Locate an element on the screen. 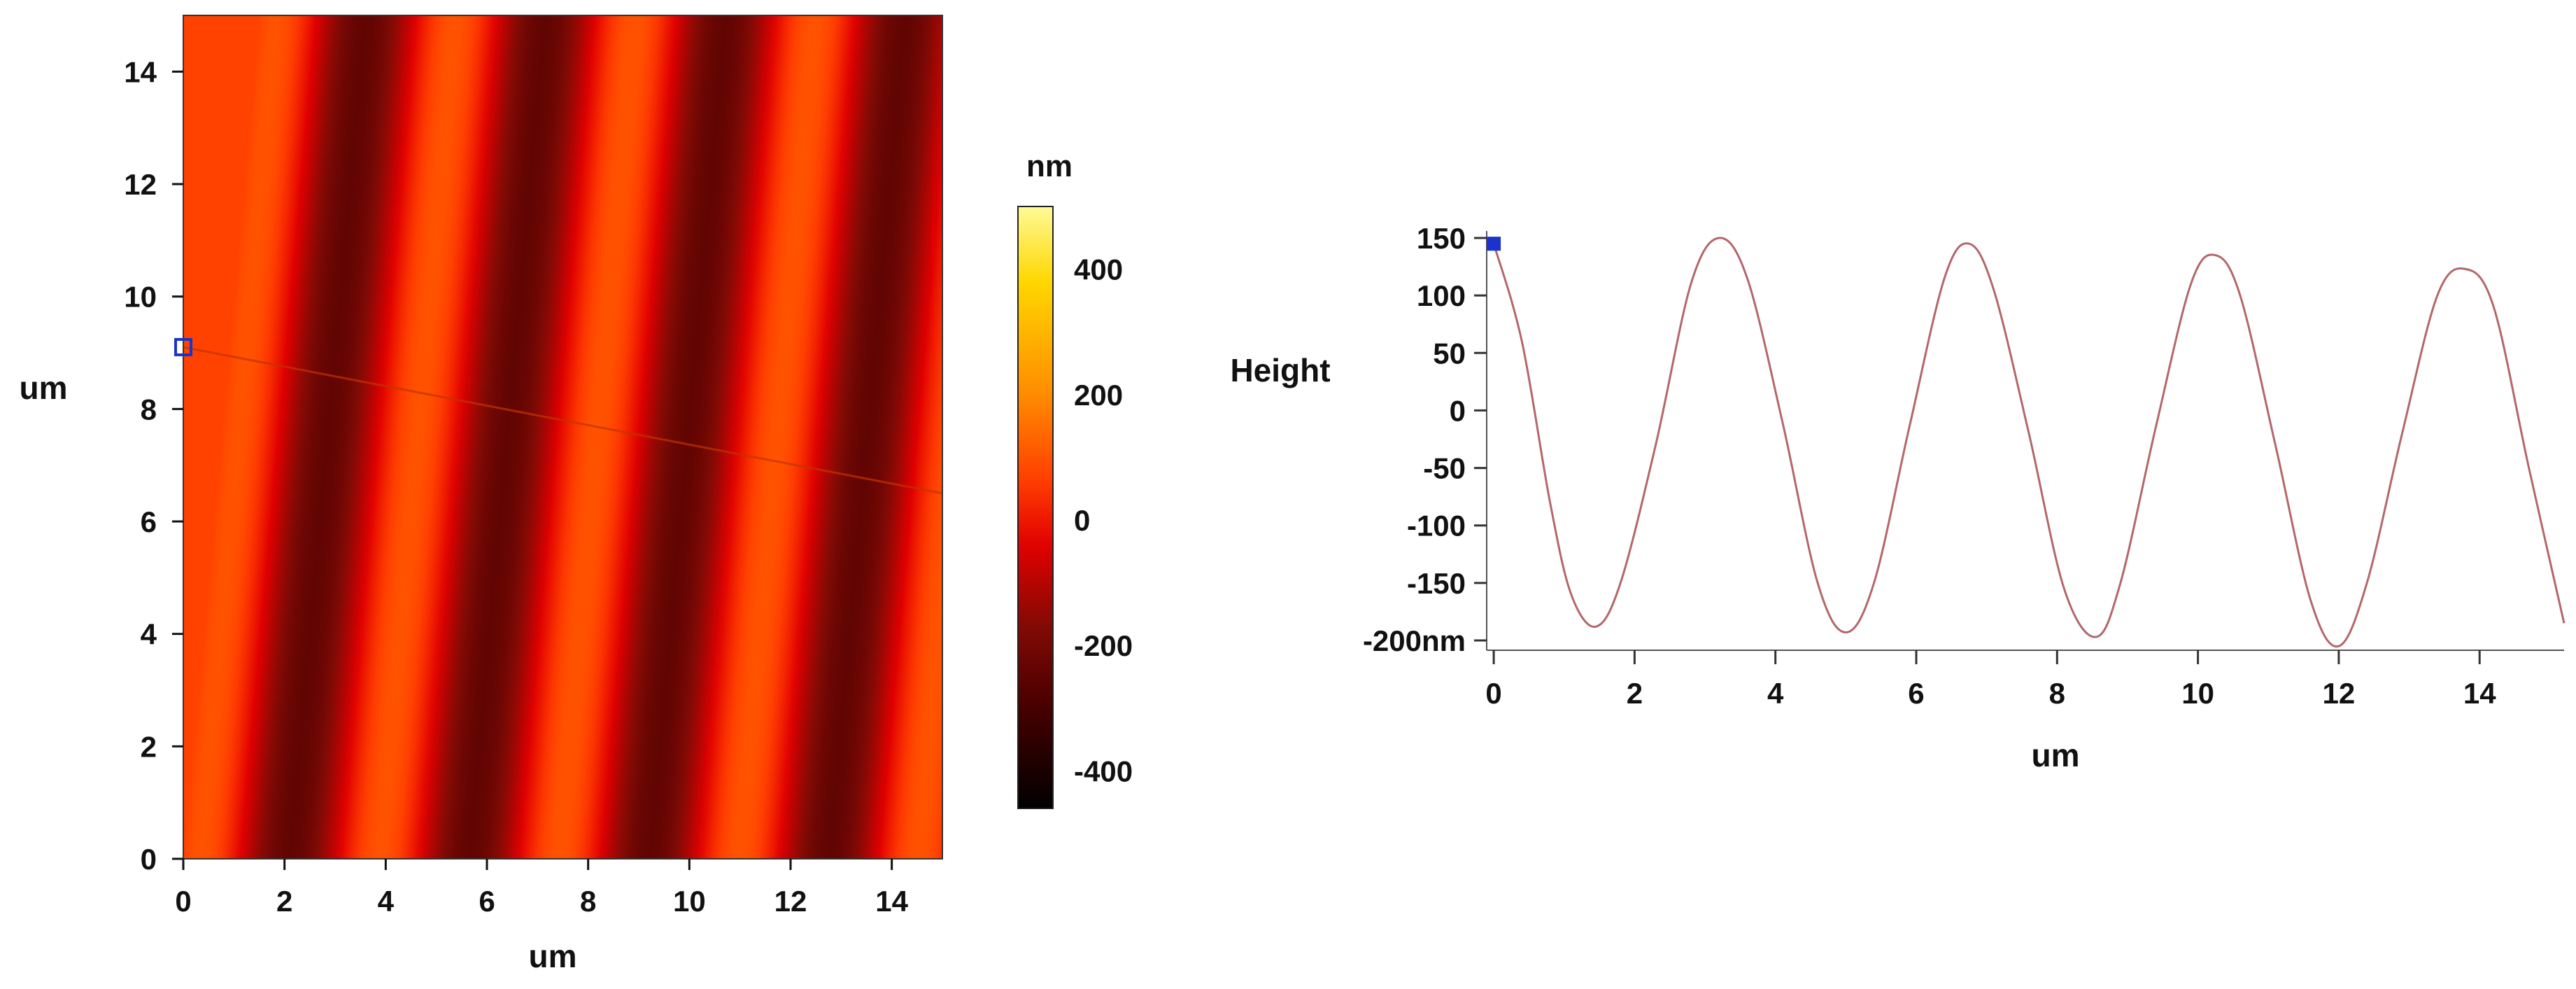 The image size is (2576, 989). profile-y-axis-label: Height is located at coordinates (1280, 370).